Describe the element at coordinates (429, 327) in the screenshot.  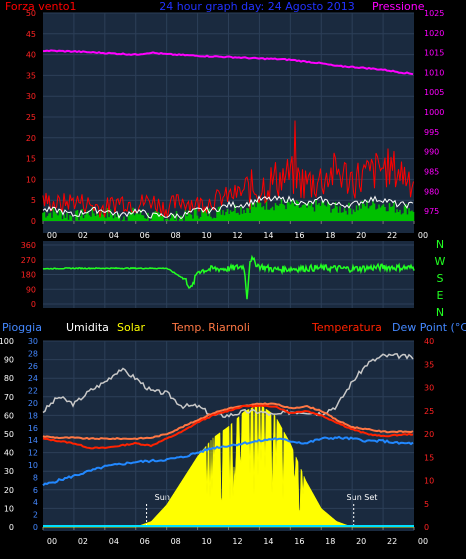
I see `dewpoint-legend-label: Dew Point (°C)` at that location.